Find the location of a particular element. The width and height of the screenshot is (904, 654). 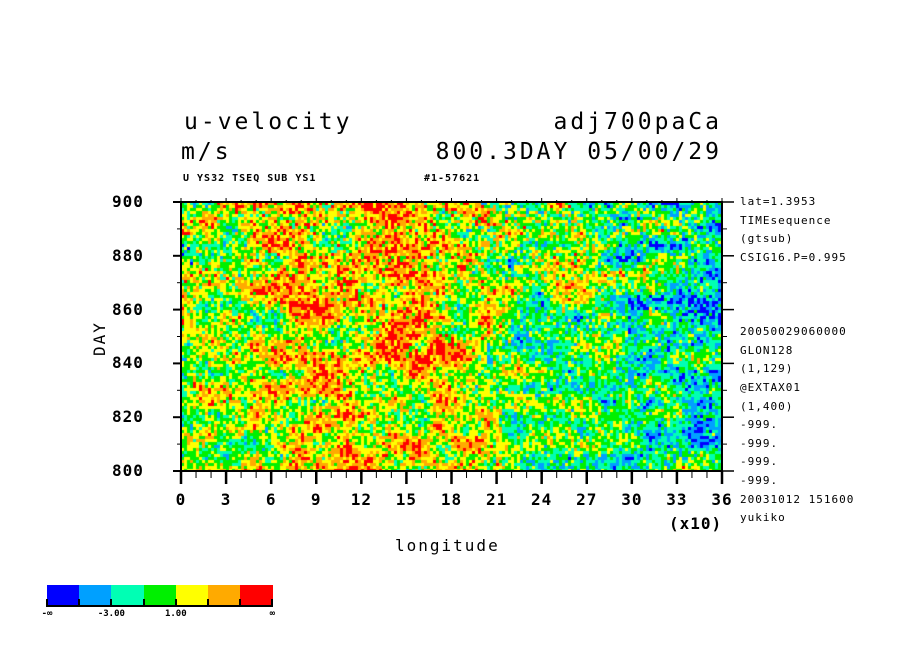

side-info-line: 20050029060000 is located at coordinates (793, 332).